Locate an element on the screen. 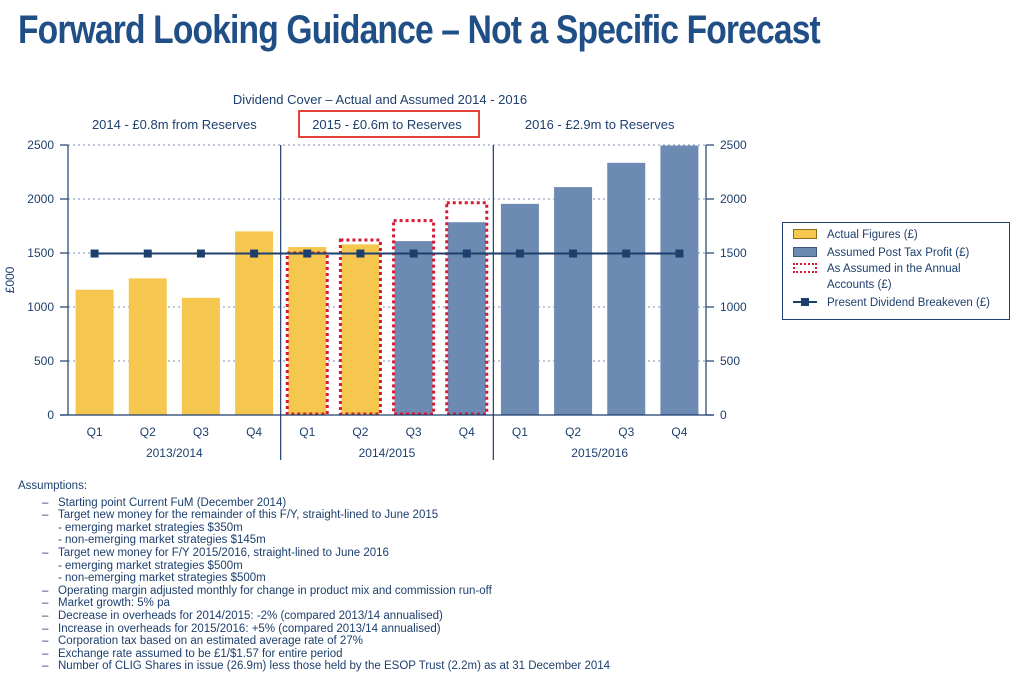 The height and width of the screenshot is (694, 1027). legend-item: Present Dividend Breakeven (£) is located at coordinates (891, 303).